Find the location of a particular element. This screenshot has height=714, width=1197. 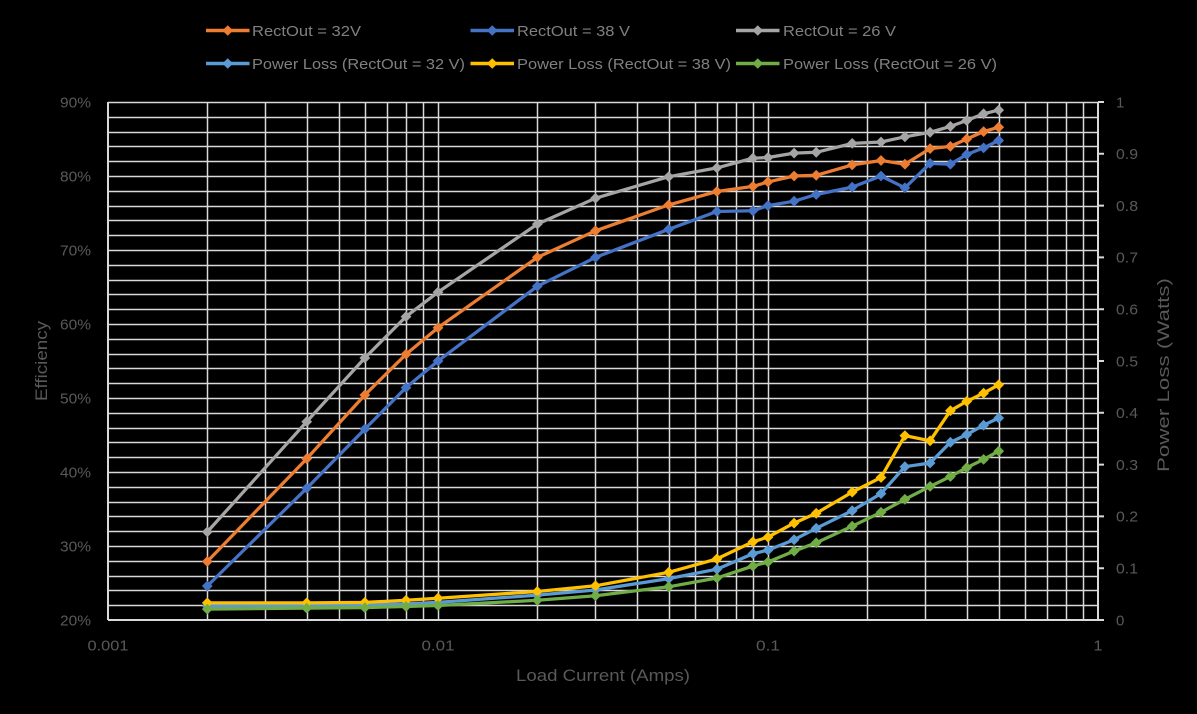

svg-text: 0.5 is located at coordinates (1127, 361).